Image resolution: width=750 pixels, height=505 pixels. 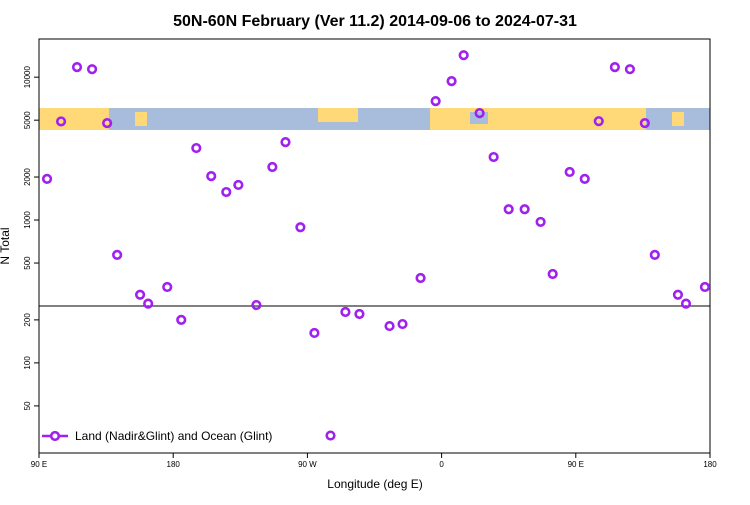 What do you see at coordinates (27, 363) in the screenshot?
I see `y-tick-label: 100` at bounding box center [27, 363].